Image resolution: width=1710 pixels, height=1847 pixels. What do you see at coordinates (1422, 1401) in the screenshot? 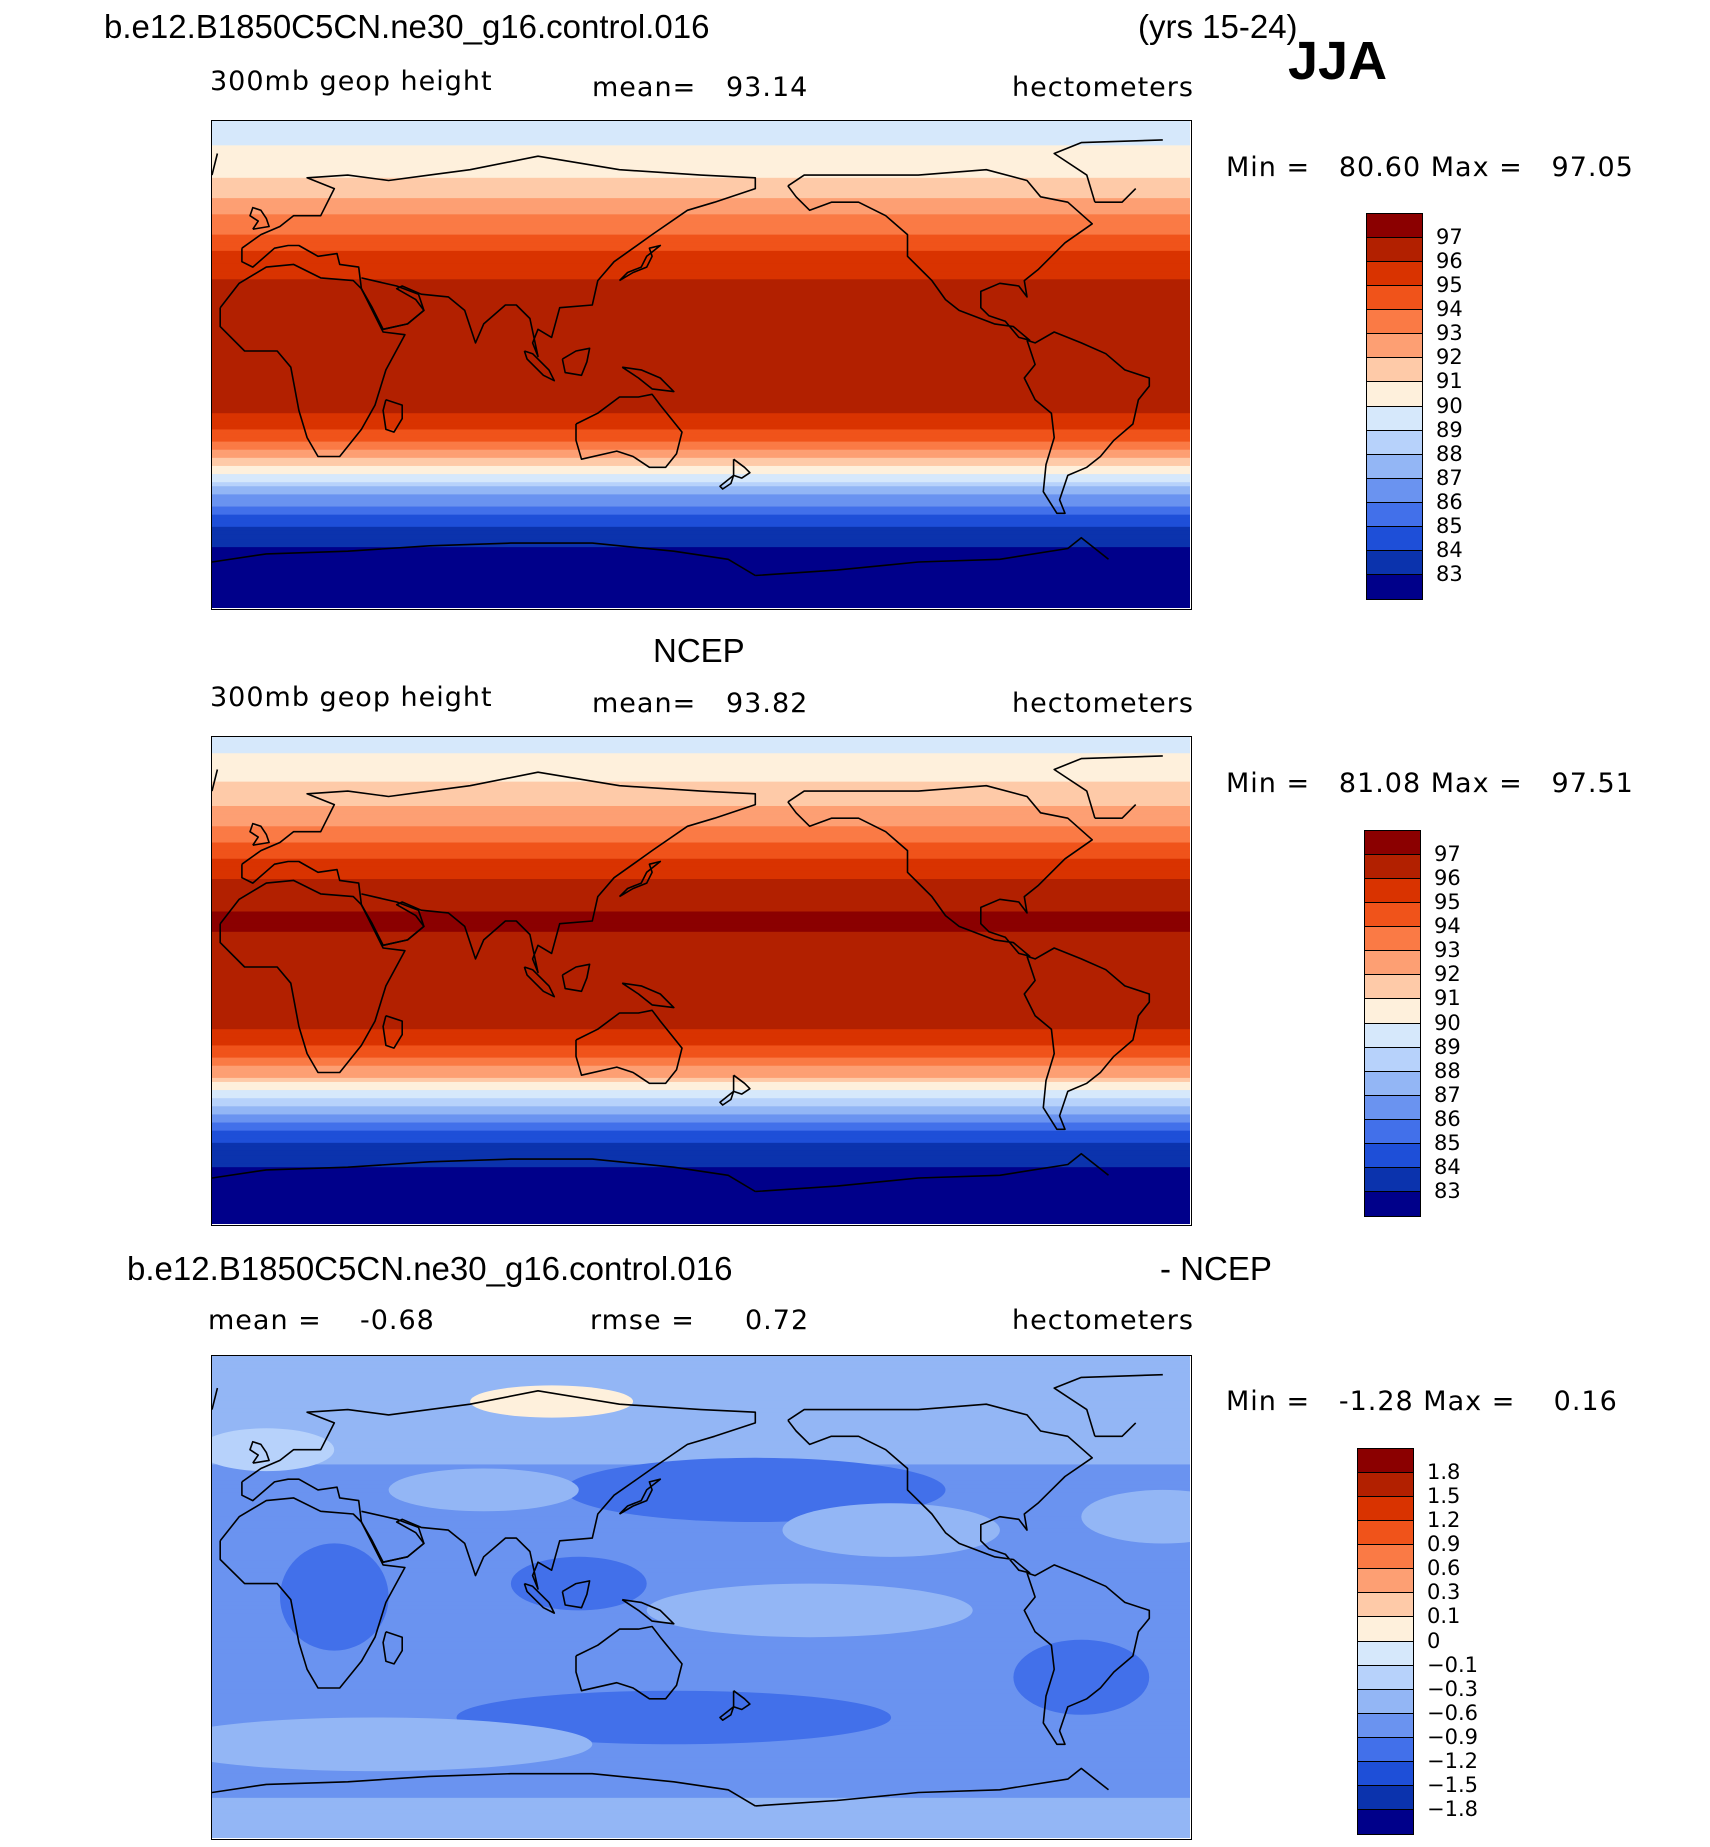
I see `min-max-label: Min = -1.28 Max = 0.16` at bounding box center [1422, 1401].